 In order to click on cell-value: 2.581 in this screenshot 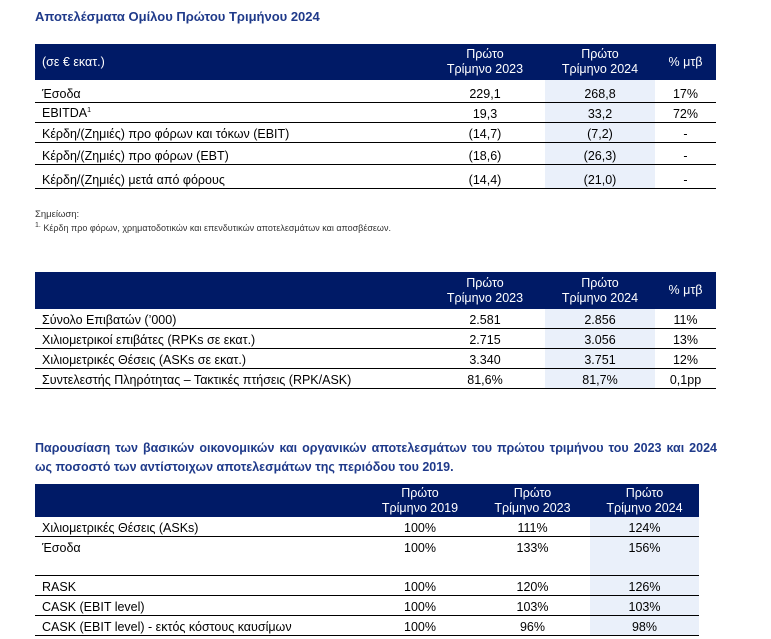, I will do `click(485, 319)`.